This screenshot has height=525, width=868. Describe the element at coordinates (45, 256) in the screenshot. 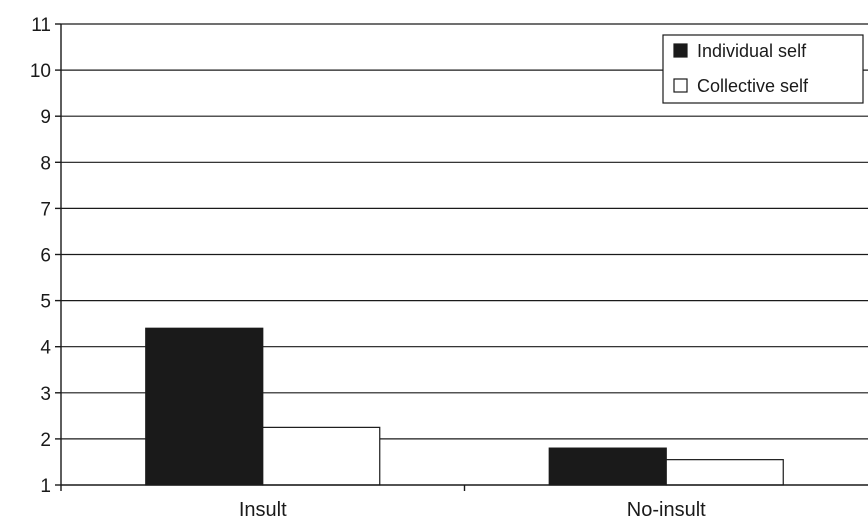

I see `y-tick-label-6: 6` at that location.